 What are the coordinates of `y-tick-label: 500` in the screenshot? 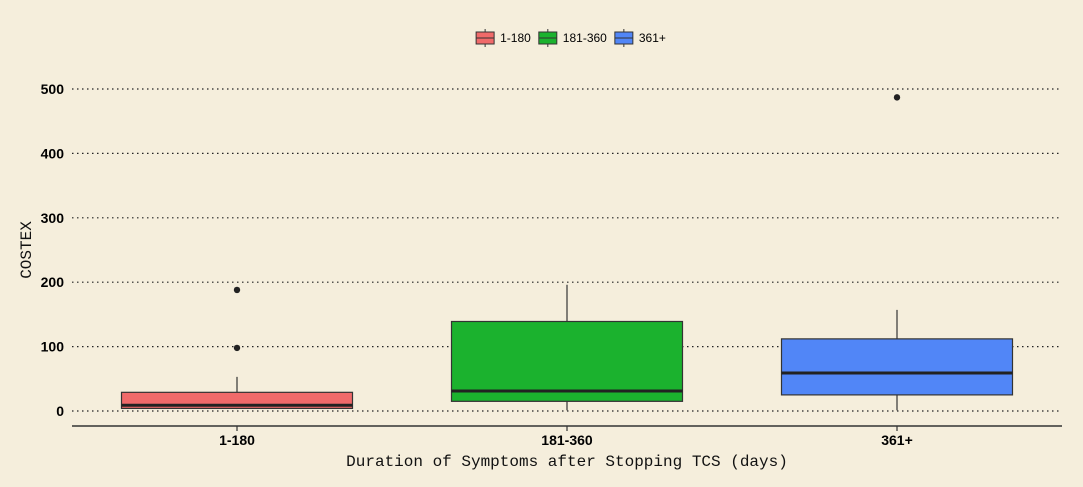 It's located at (53, 89).